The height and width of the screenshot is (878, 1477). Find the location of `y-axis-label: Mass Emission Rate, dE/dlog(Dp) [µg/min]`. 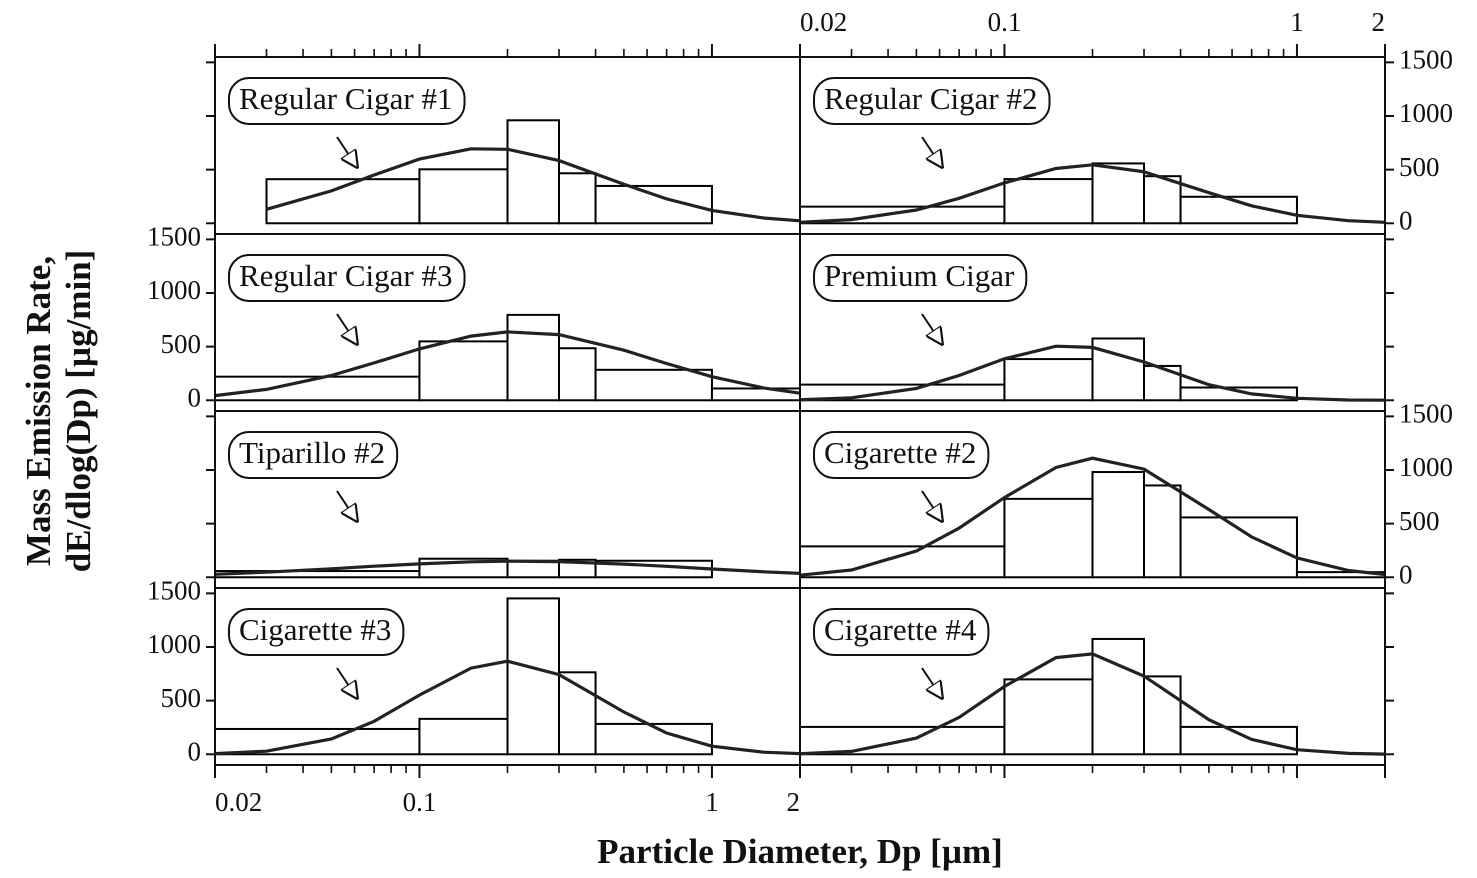

y-axis-label: Mass Emission Rate, dE/dlog(Dp) [µg/min] is located at coordinates (58, 411).